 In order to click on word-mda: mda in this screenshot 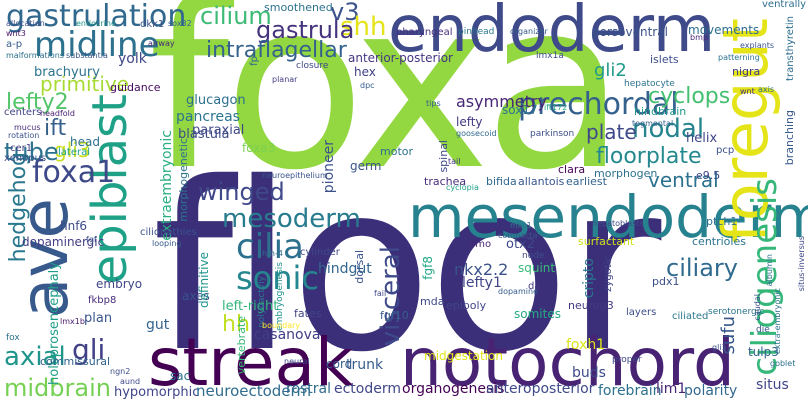, I will do `click(432, 301)`.